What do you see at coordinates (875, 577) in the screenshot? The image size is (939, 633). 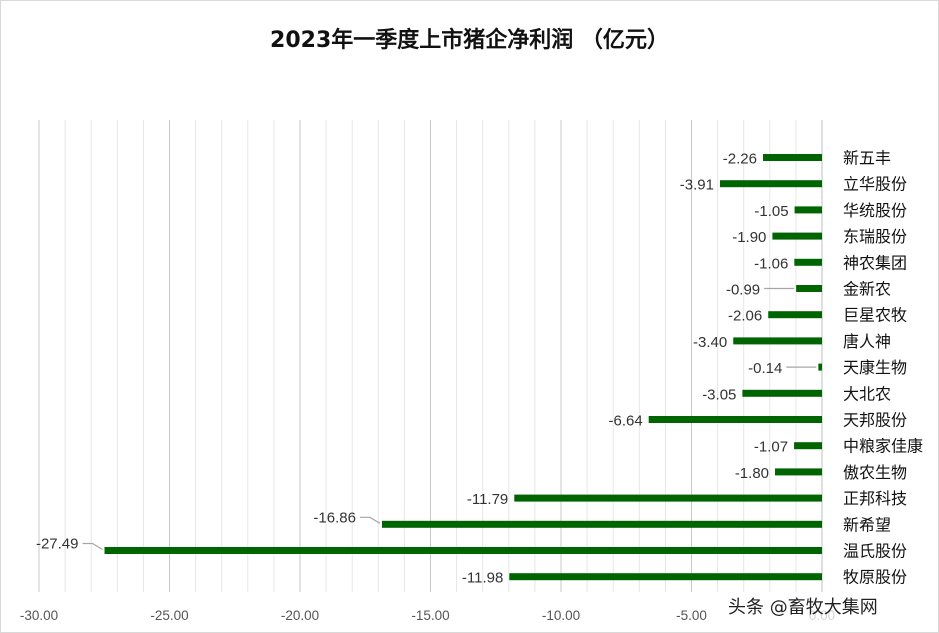 I see `category-label: 牧原股份` at bounding box center [875, 577].